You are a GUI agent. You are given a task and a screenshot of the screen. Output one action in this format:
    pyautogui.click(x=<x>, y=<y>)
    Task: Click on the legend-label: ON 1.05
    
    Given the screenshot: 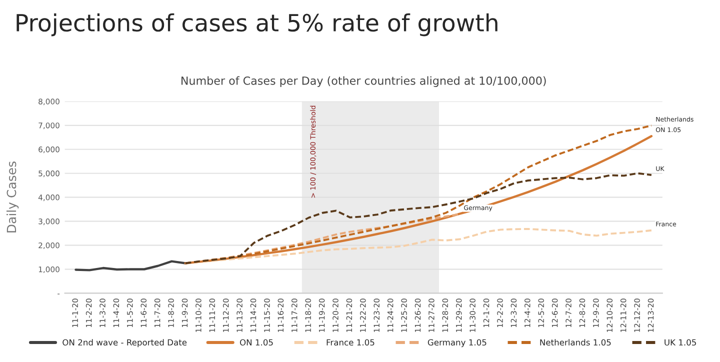 What is the action you would take?
    pyautogui.click(x=256, y=342)
    